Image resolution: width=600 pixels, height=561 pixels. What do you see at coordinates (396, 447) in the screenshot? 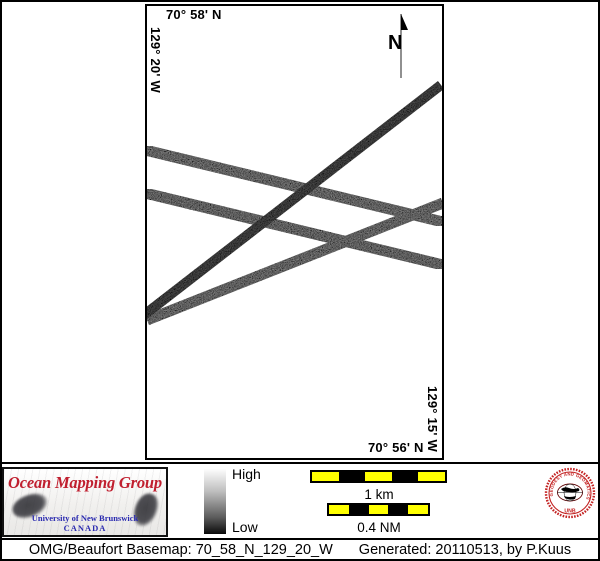
I see `map-label-bottom-latitude: 70° 56' N` at bounding box center [396, 447].